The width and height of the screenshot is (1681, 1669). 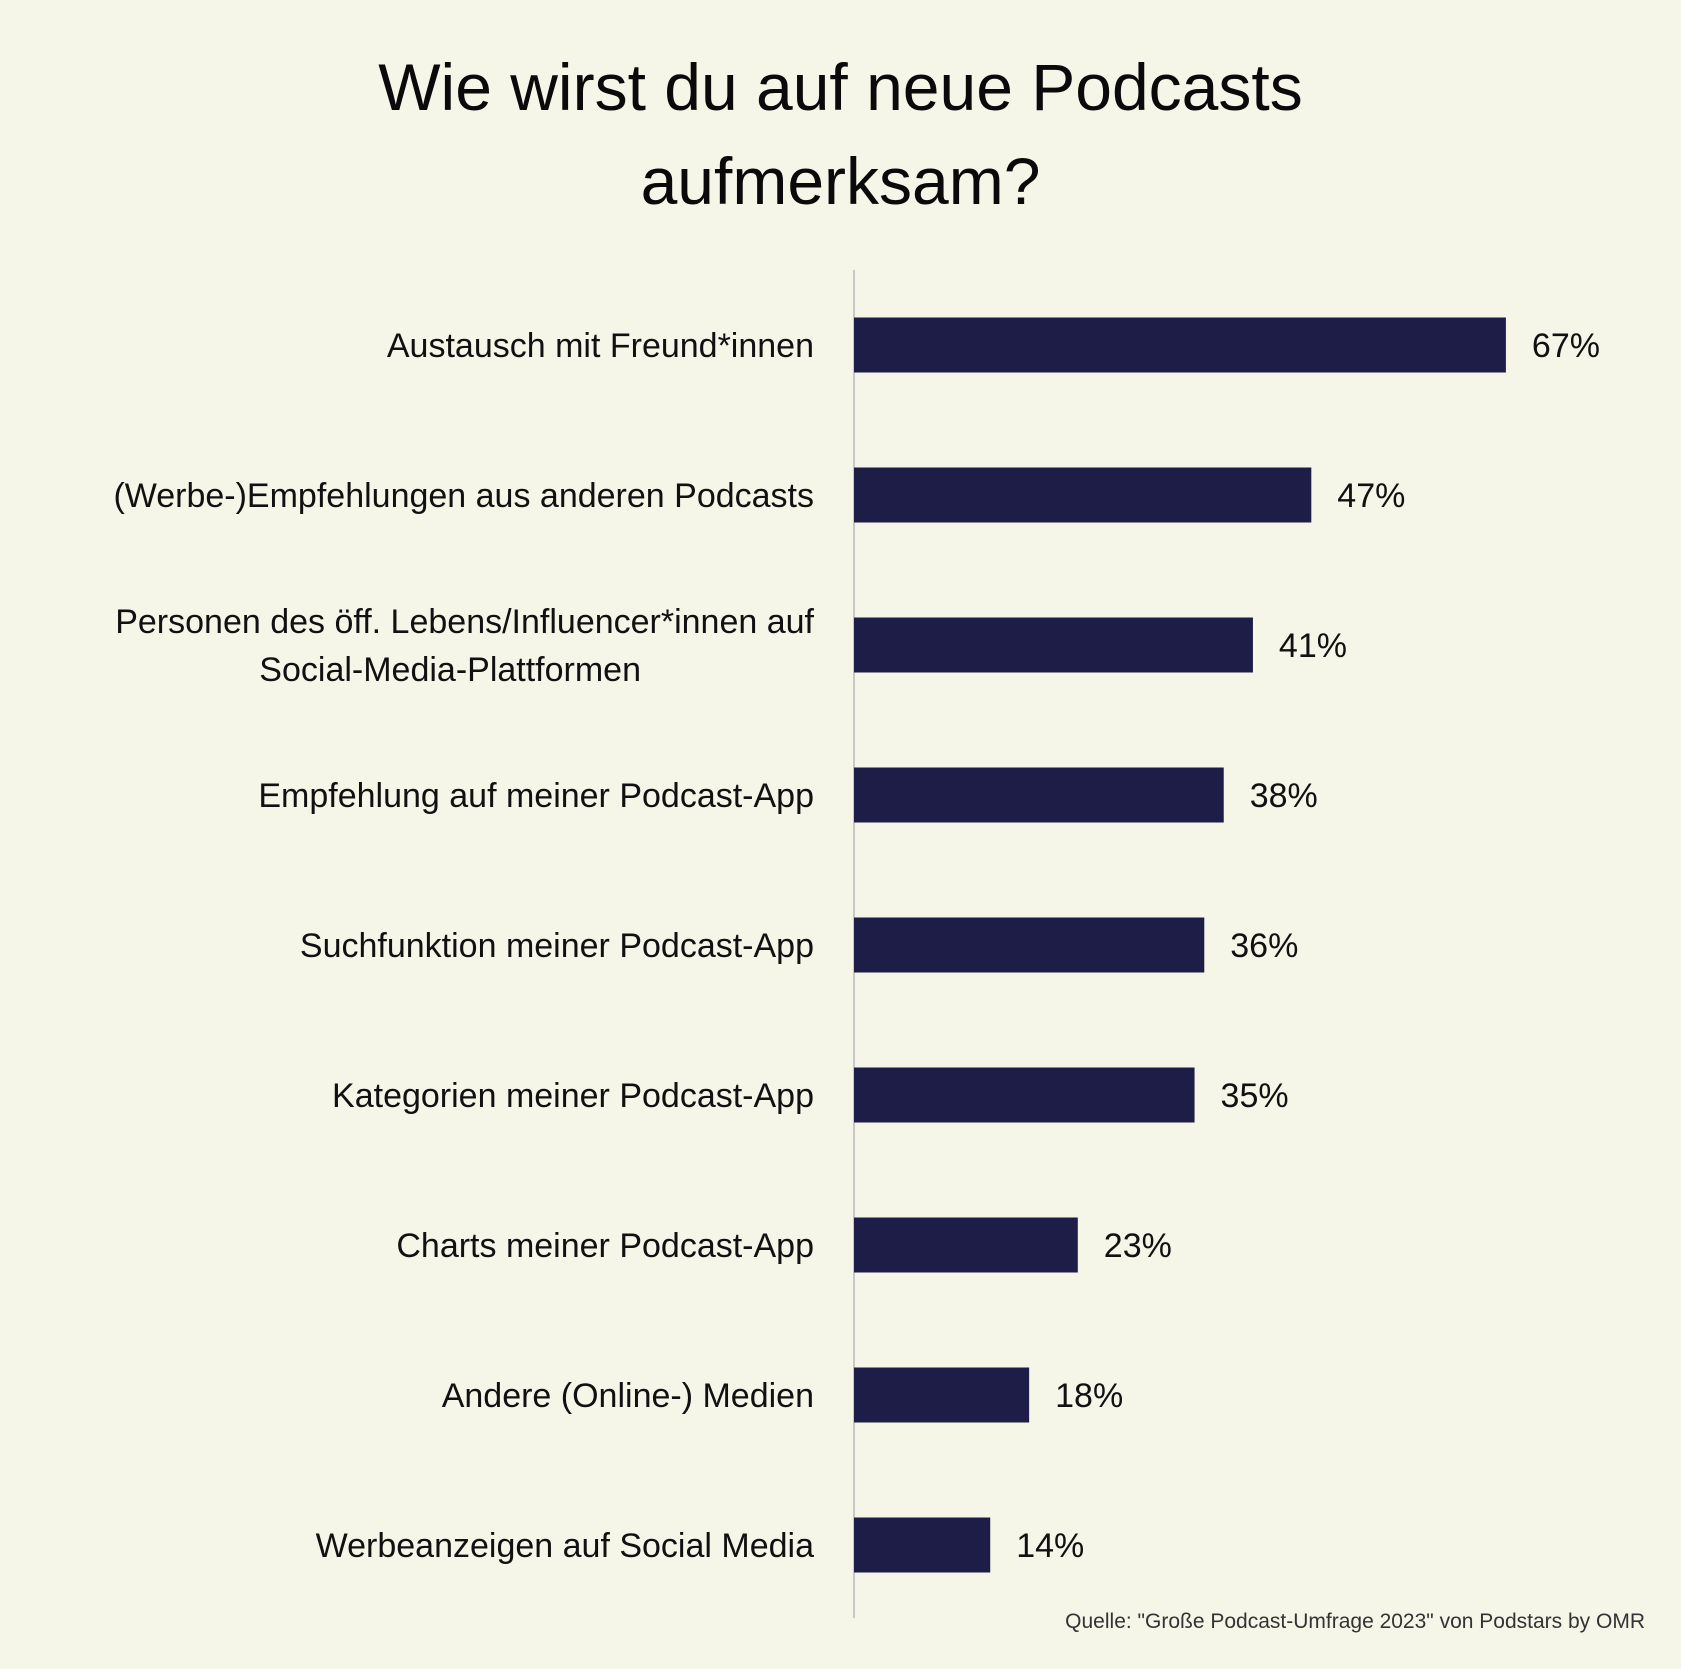 What do you see at coordinates (840, 87) in the screenshot?
I see `chart-title-line-1: Wie wirst du auf neue Podcasts` at bounding box center [840, 87].